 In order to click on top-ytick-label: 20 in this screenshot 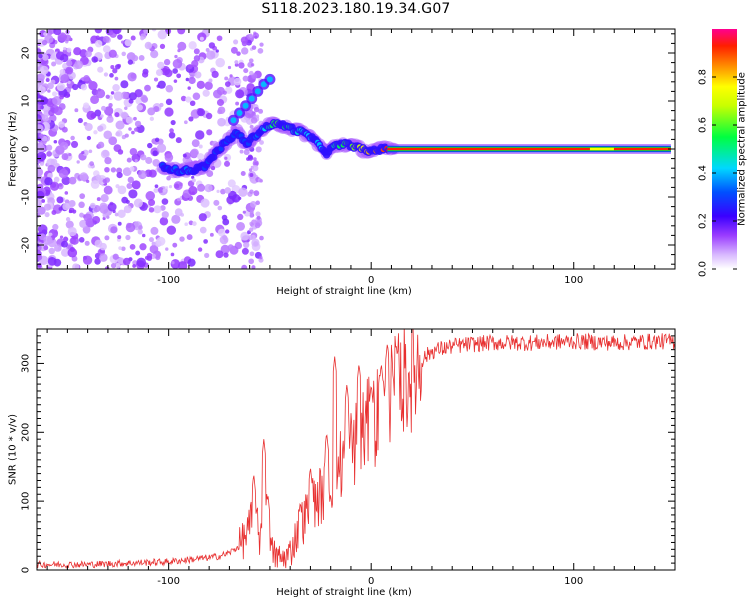, I will do `click(26, 53)`.